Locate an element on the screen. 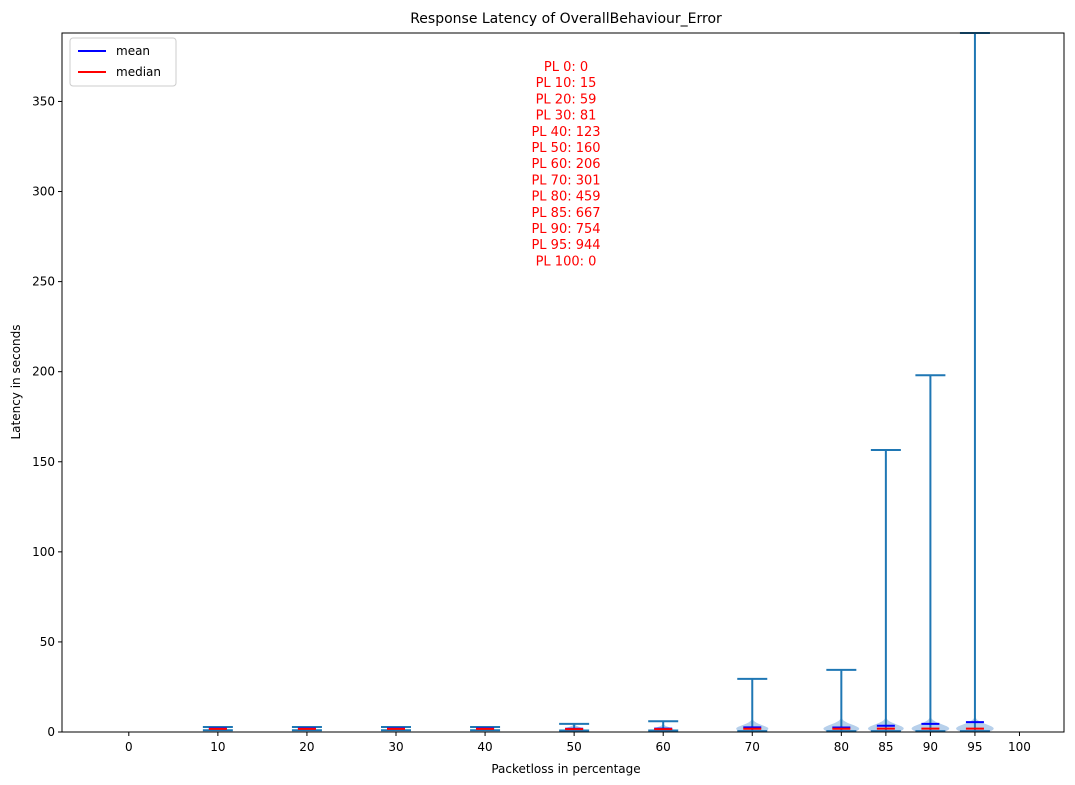 This screenshot has height=785, width=1075. y-tick-label: 350 is located at coordinates (43, 101).